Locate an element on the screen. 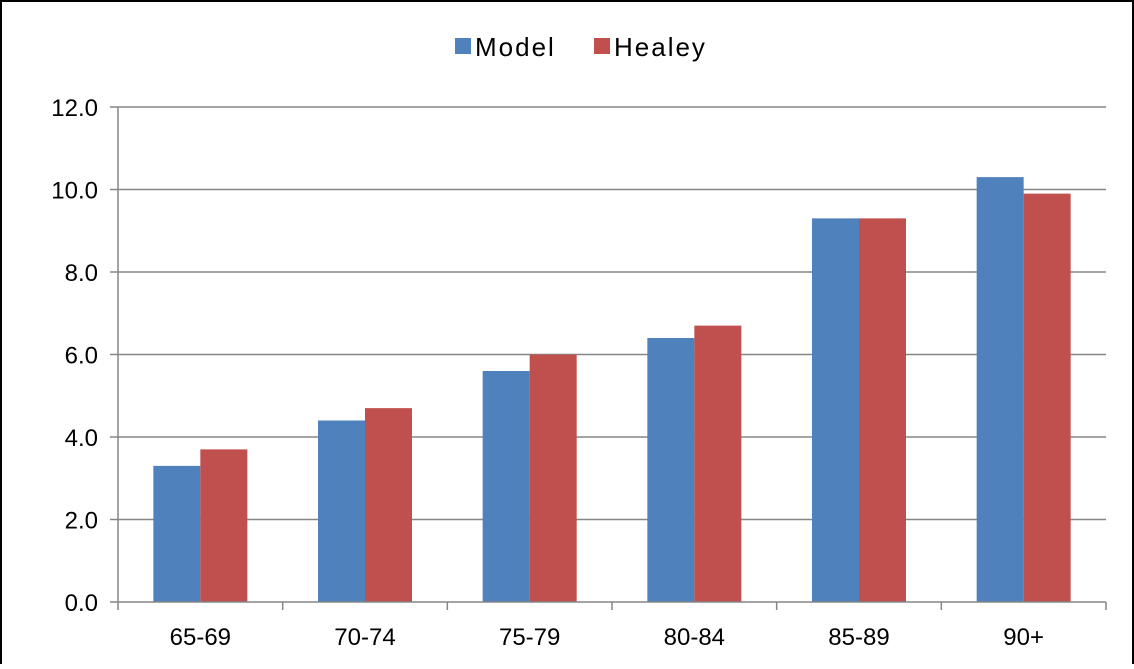 This screenshot has width=1134, height=669. y-tick-label: 0.0 is located at coordinates (81, 603).